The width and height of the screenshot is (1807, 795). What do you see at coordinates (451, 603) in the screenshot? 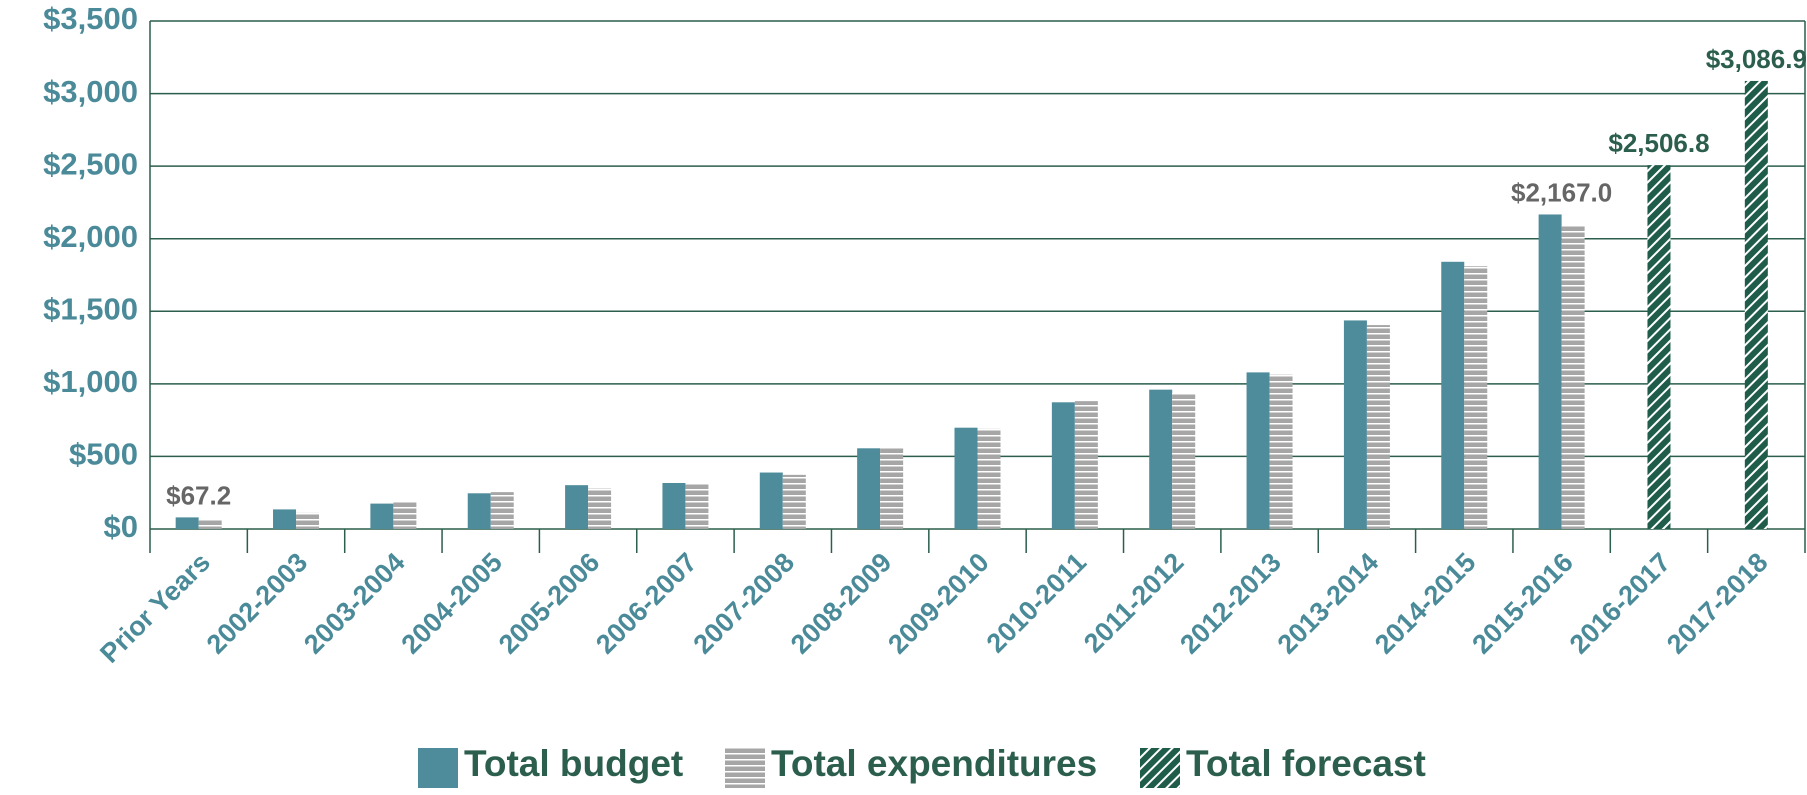
I see `x-tick-label: 2004-2005` at bounding box center [451, 603].